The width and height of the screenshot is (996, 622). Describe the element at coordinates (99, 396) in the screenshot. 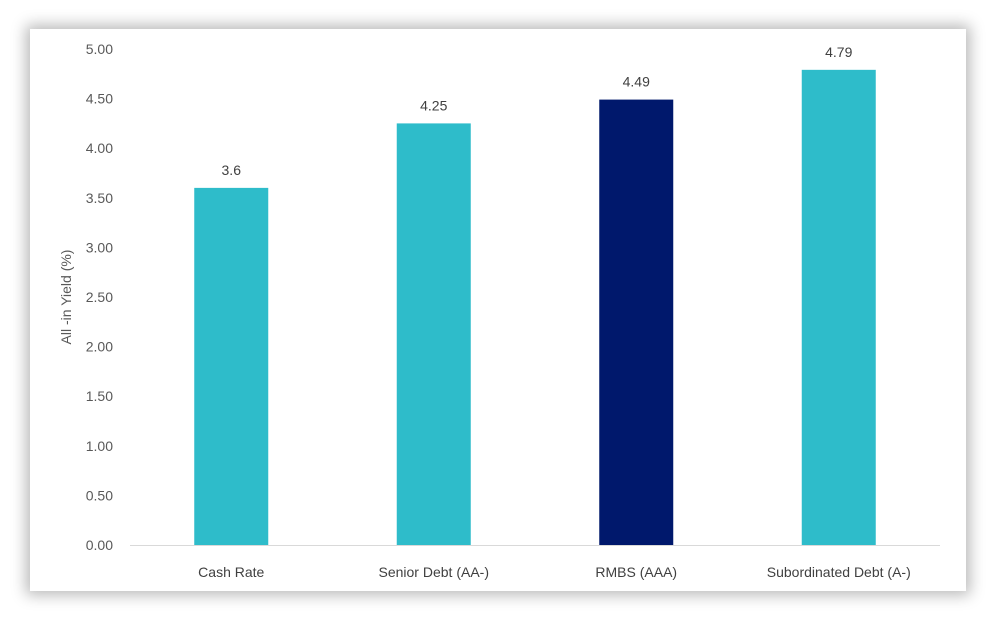

I see `y-tick-label: 1.50` at that location.